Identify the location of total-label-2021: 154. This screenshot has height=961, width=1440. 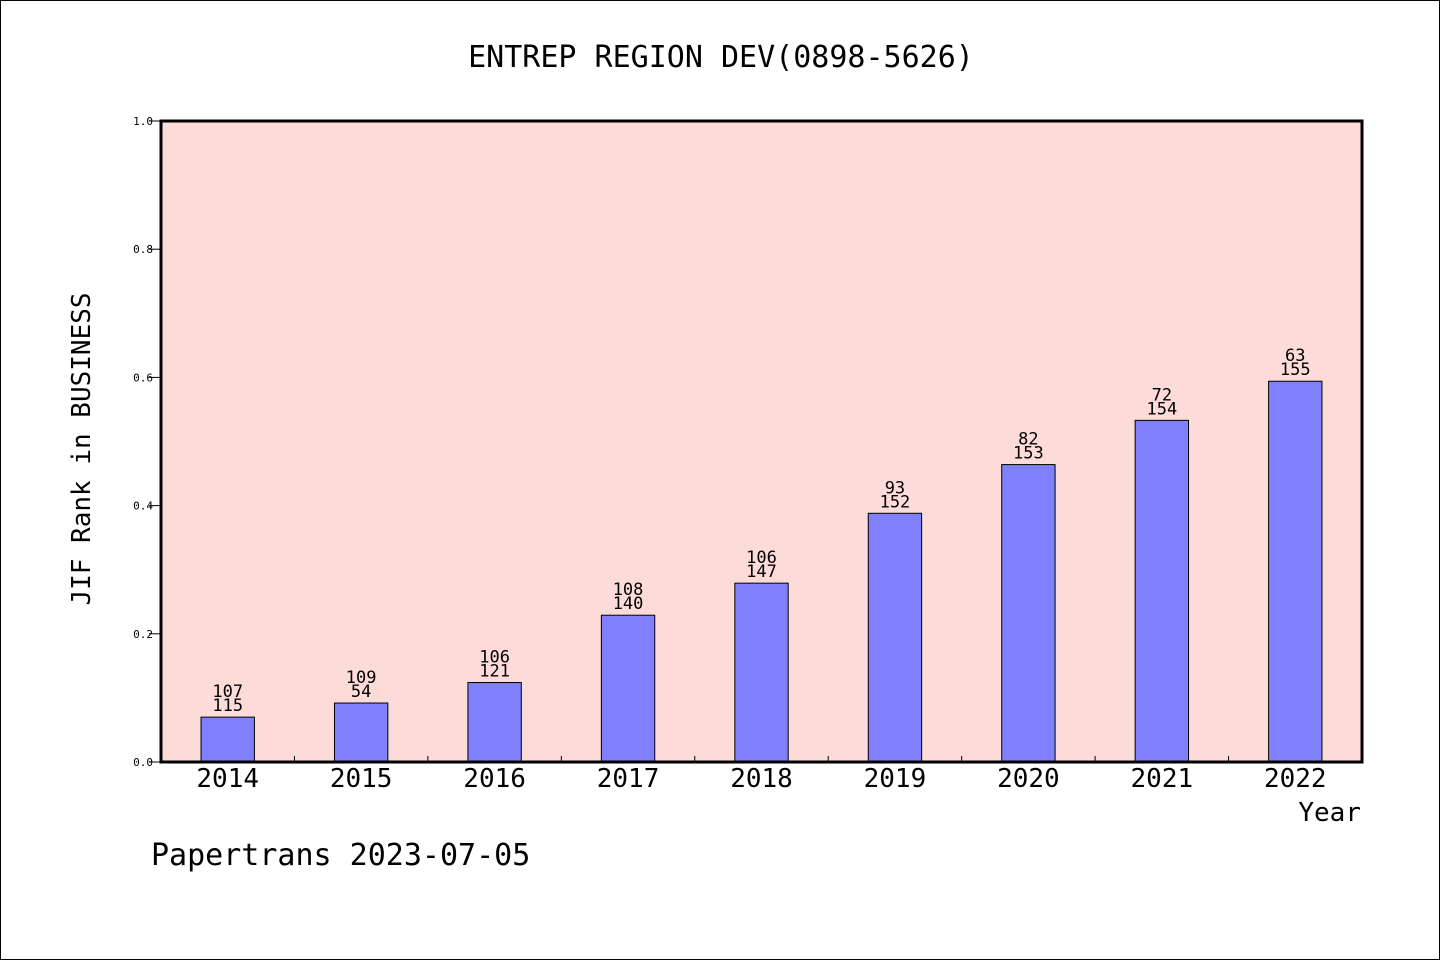
(1161, 409).